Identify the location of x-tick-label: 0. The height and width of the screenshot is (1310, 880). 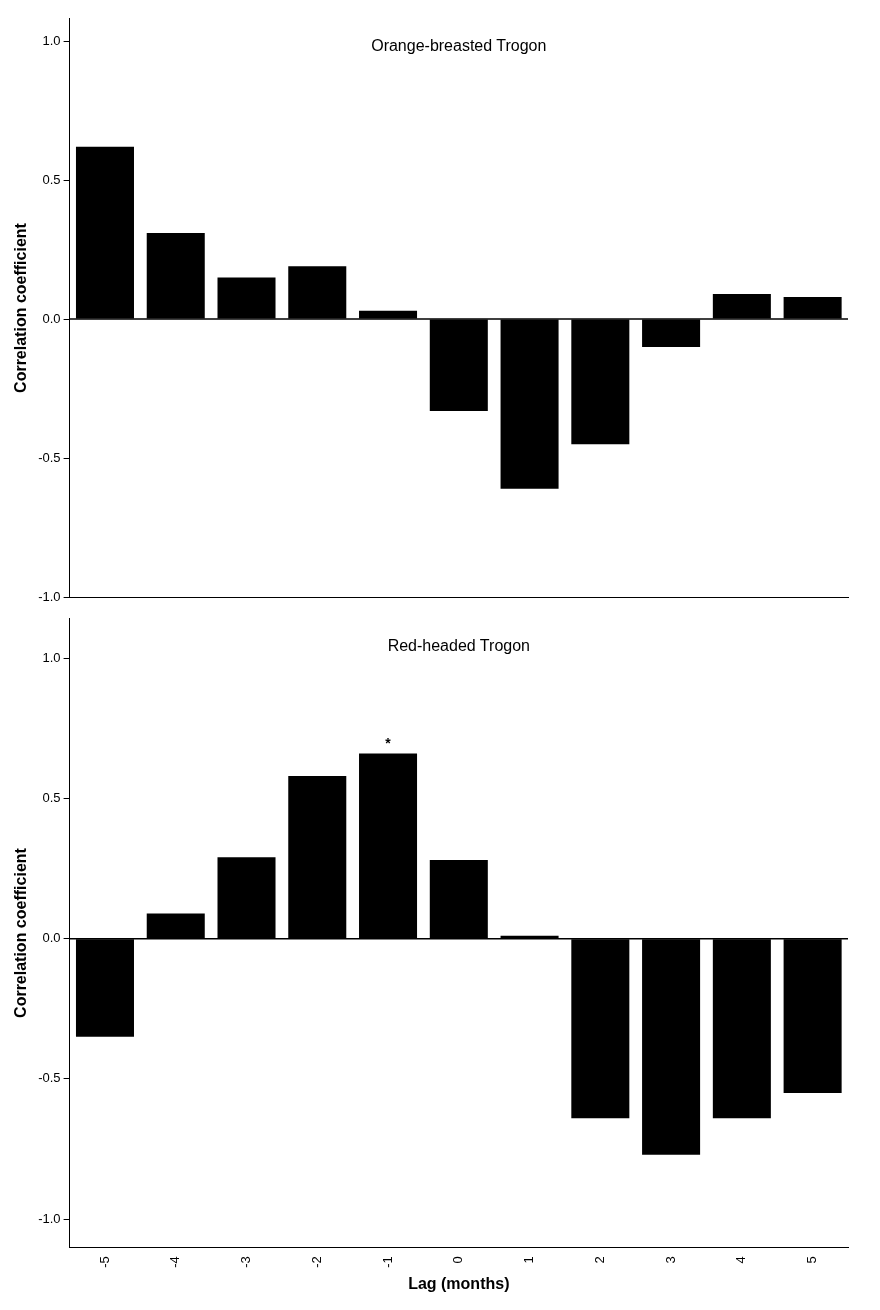
(458, 1260).